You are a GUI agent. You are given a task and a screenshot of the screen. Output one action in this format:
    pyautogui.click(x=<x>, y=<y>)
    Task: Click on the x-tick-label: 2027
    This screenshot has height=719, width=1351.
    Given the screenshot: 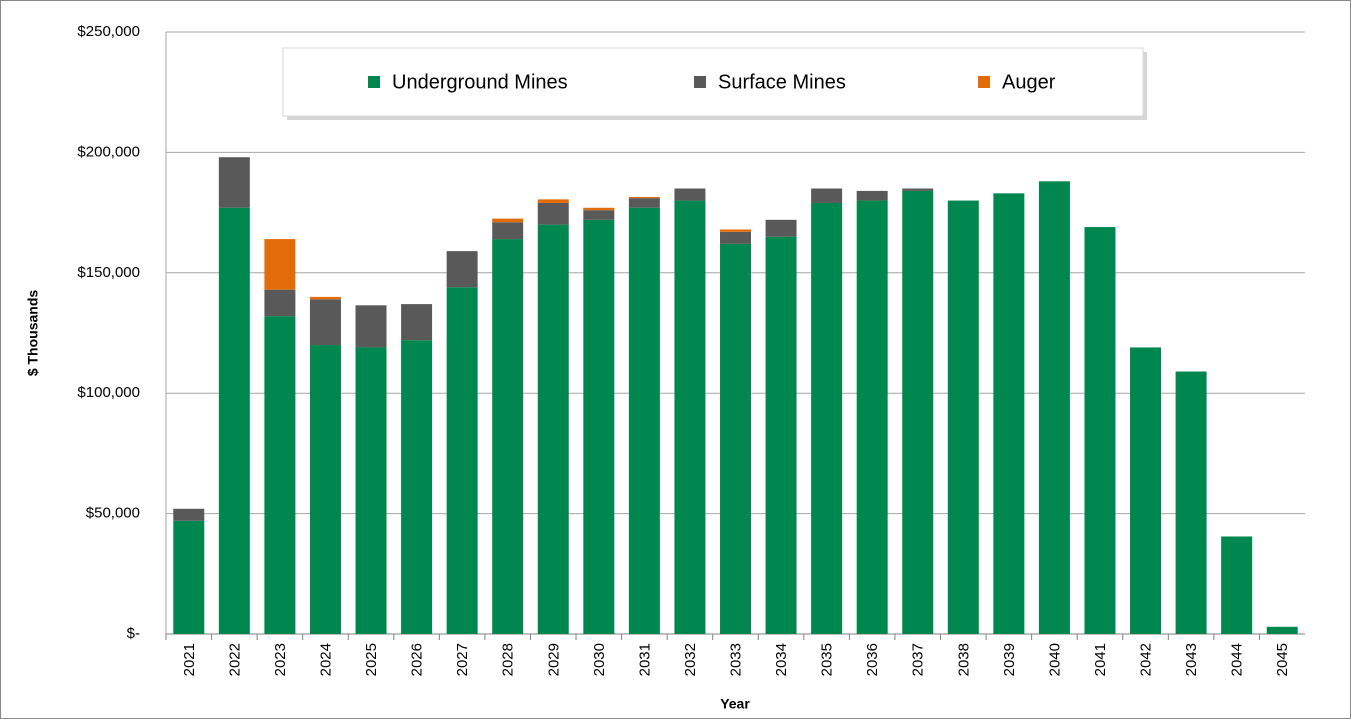 What is the action you would take?
    pyautogui.click(x=462, y=659)
    